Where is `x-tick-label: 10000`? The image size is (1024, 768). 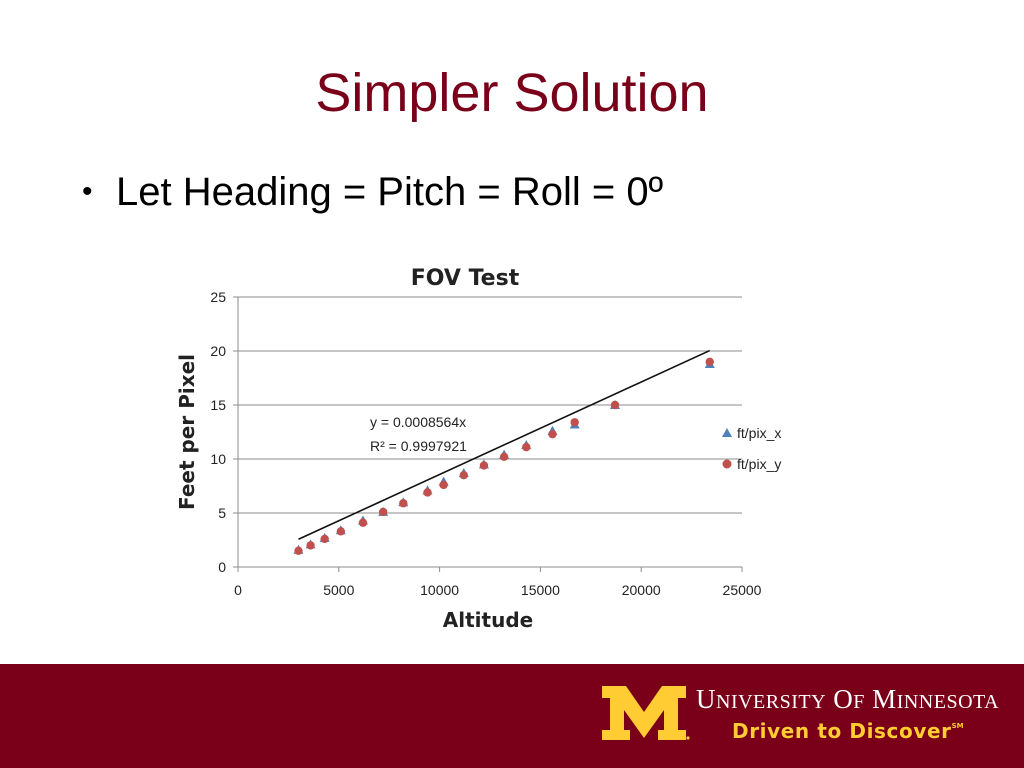
x-tick-label: 10000 is located at coordinates (439, 590).